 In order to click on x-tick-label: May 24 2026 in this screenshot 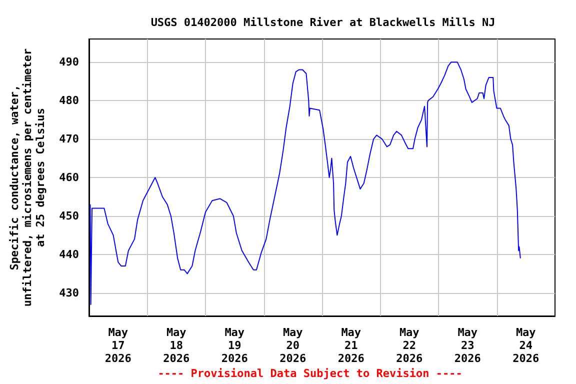, I will do `click(526, 345)`.